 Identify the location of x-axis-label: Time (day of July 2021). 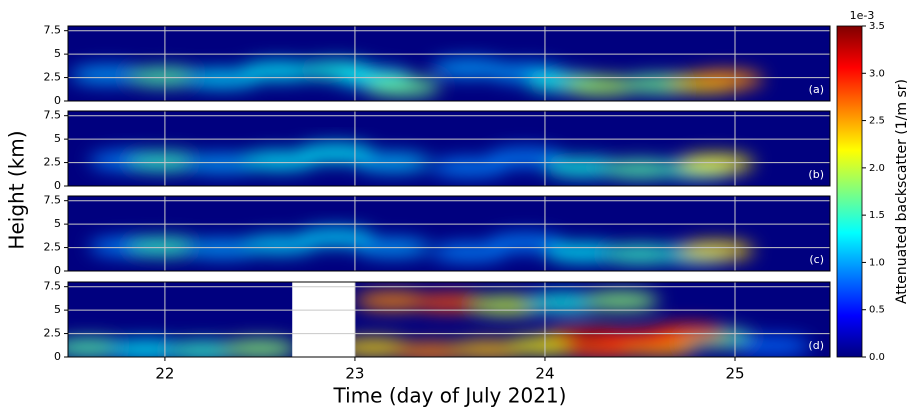
(450, 396).